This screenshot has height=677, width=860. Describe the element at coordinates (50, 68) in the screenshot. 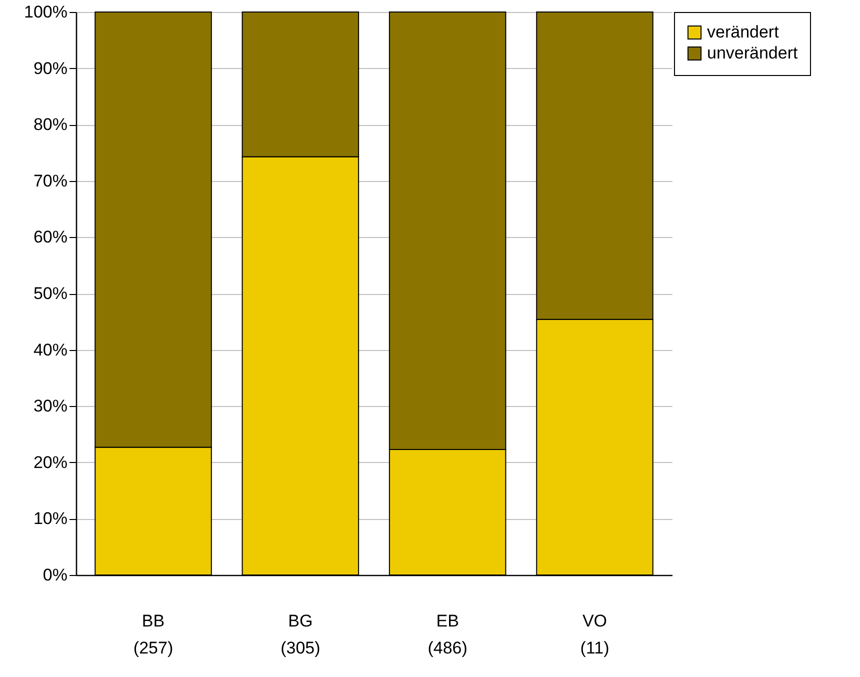

I see `y-tick-label: 90%` at that location.